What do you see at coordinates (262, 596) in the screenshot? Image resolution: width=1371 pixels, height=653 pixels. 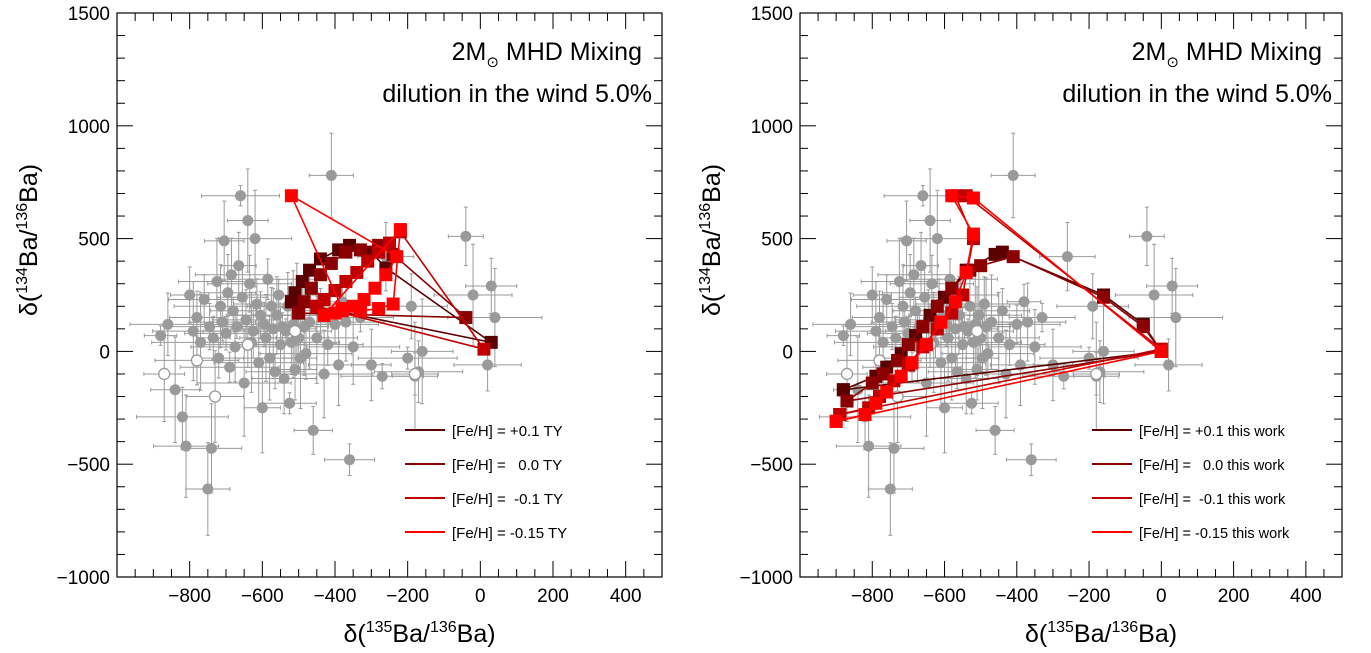 I see `x-tick-label: −600` at bounding box center [262, 596].